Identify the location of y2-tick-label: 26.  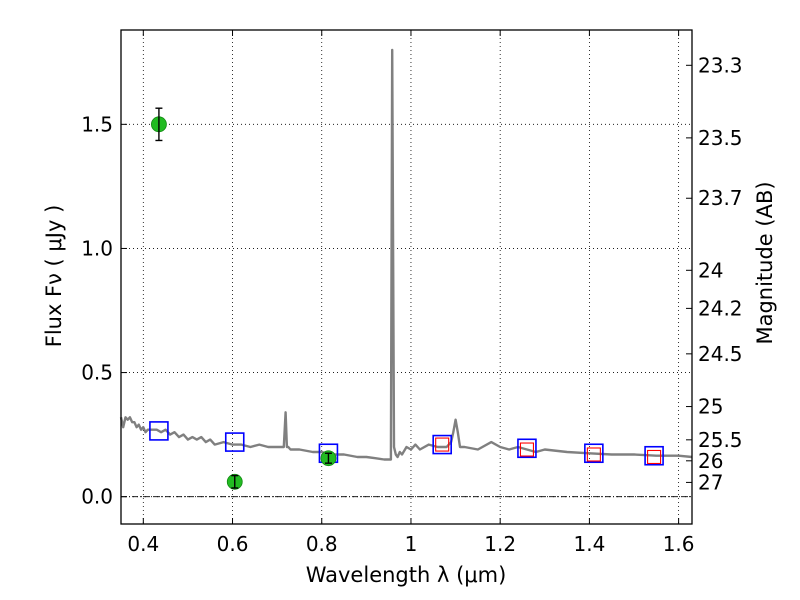
(710, 461).